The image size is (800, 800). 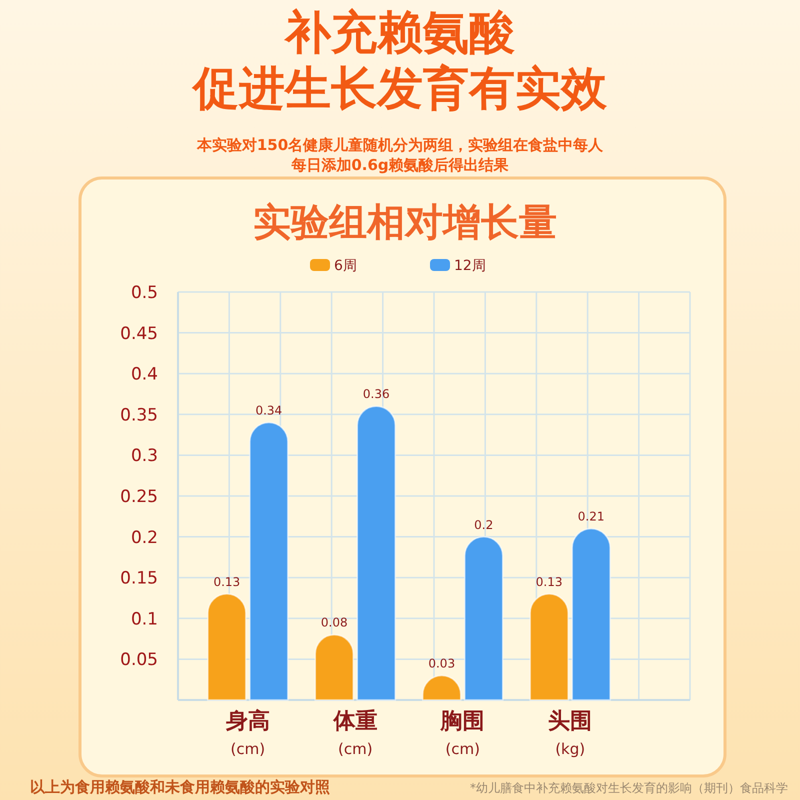 What do you see at coordinates (484, 525) in the screenshot?
I see `data-label: 0.2` at bounding box center [484, 525].